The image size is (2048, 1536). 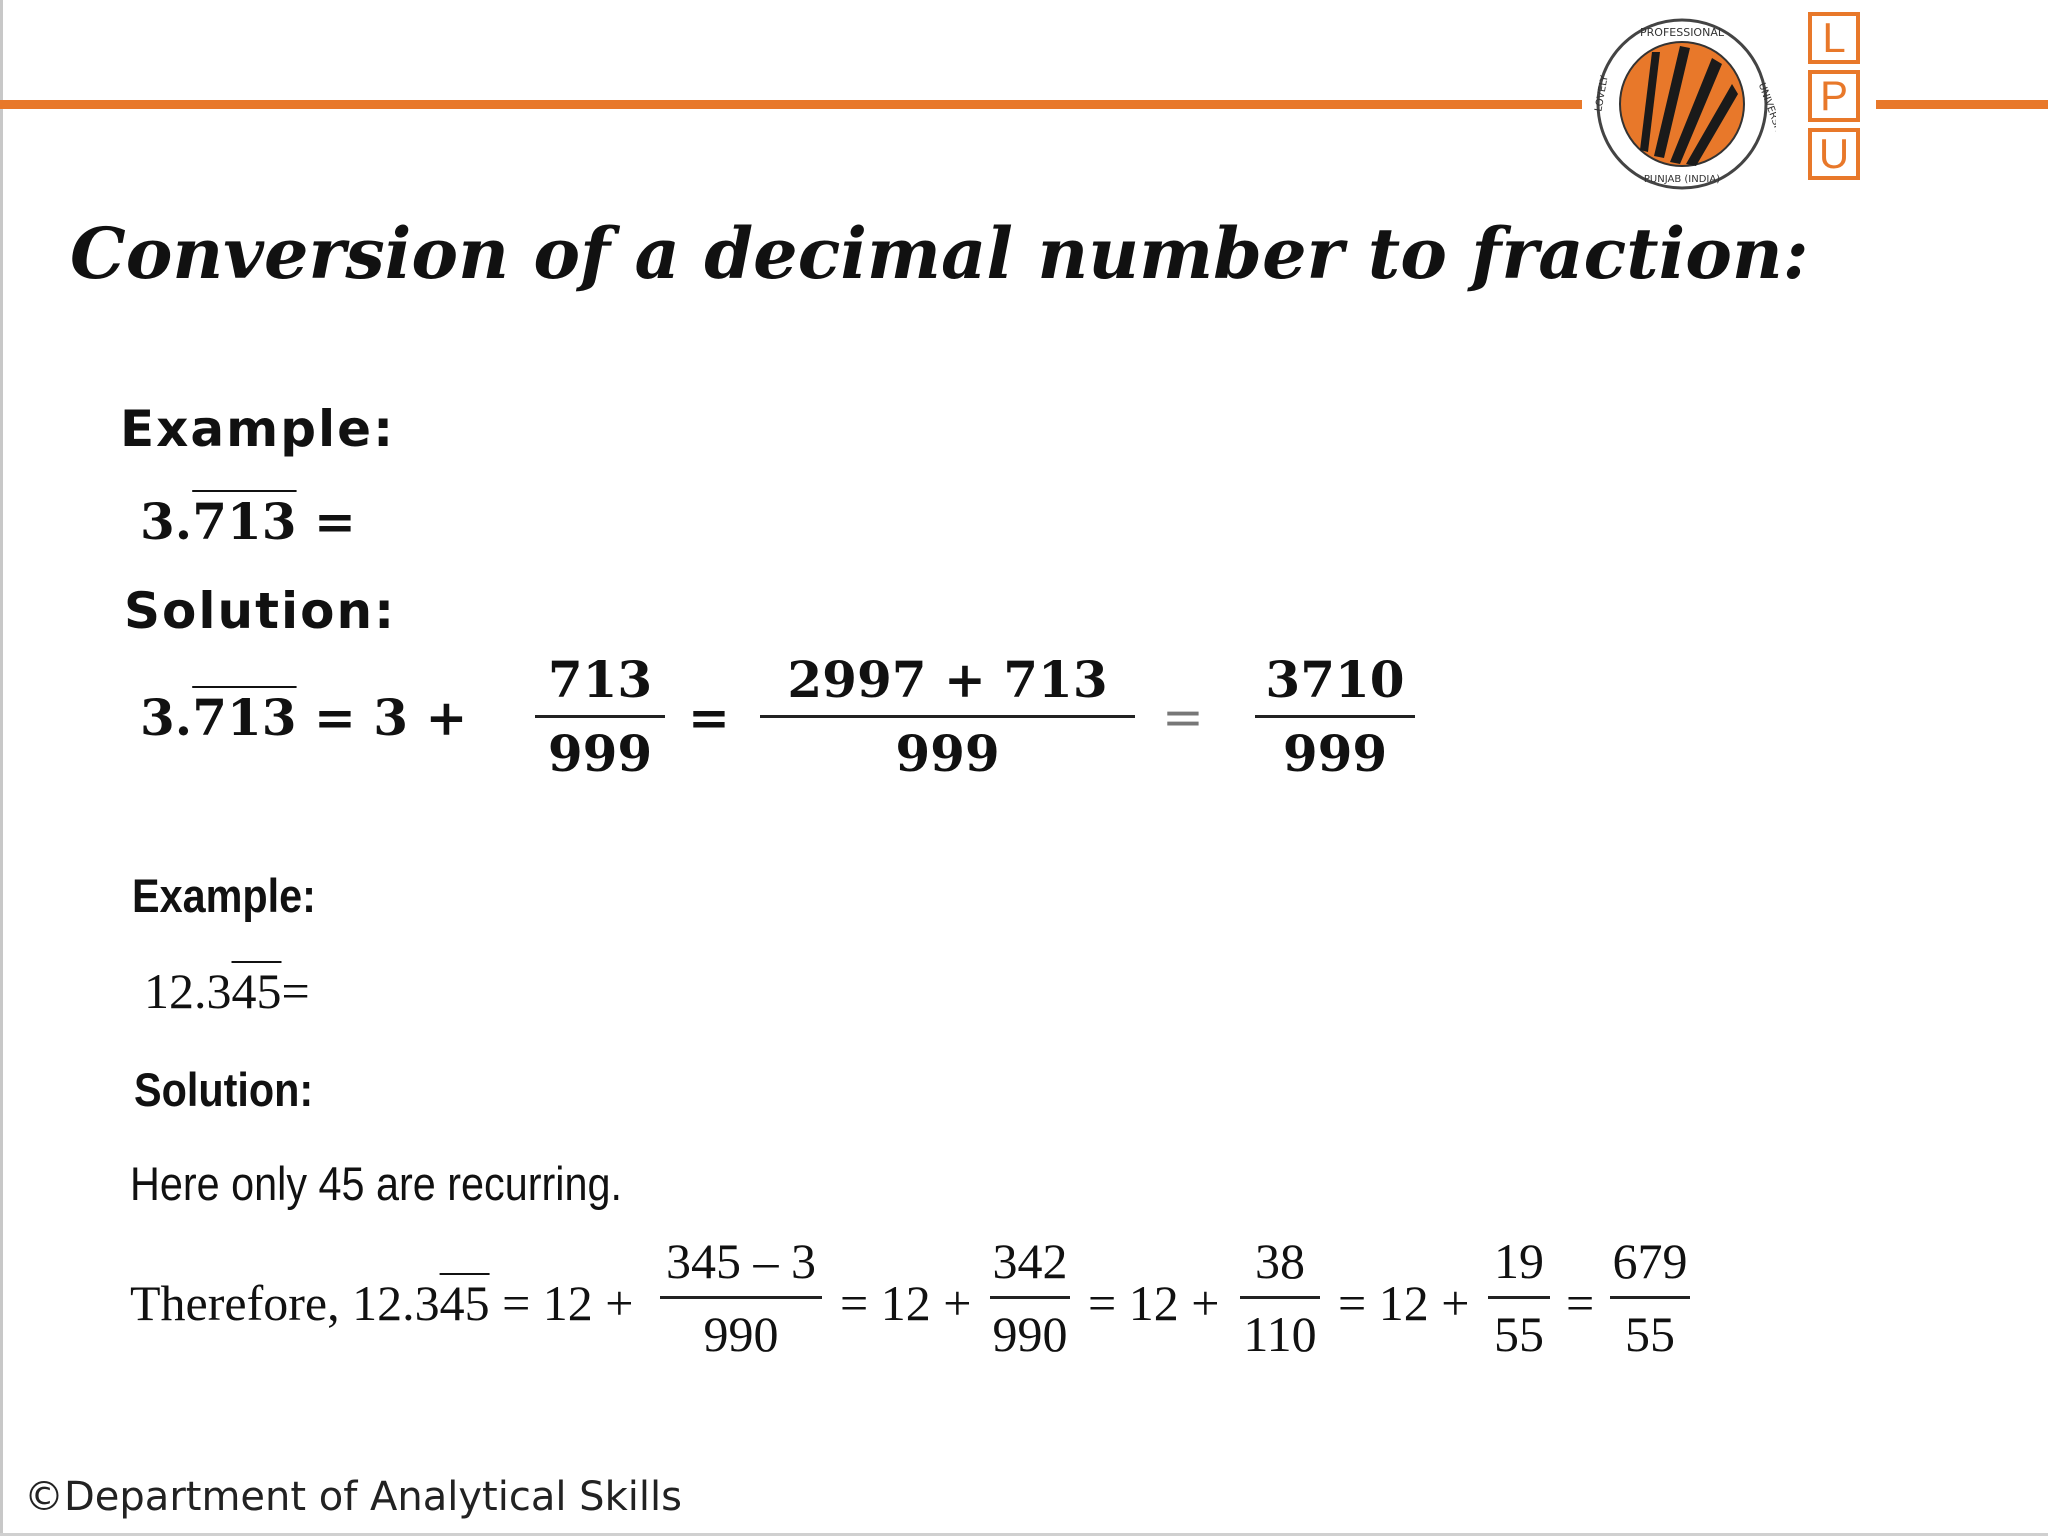 I want to click on lpu-letter-u: U, so click(x=1834, y=154).